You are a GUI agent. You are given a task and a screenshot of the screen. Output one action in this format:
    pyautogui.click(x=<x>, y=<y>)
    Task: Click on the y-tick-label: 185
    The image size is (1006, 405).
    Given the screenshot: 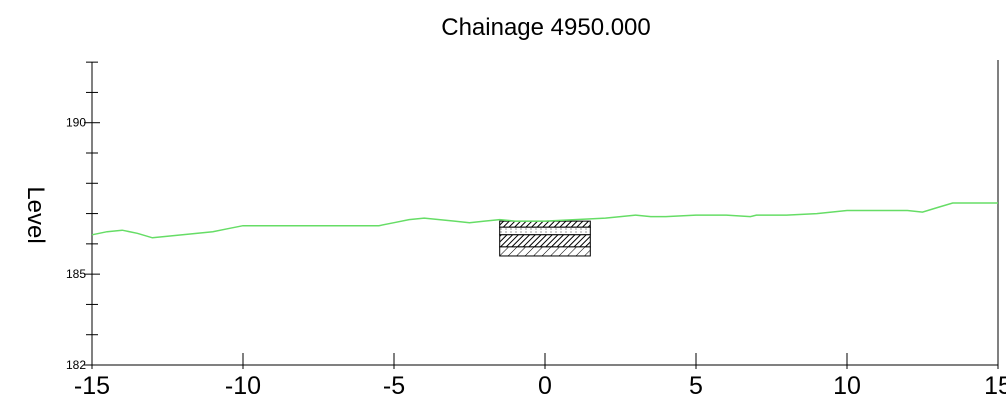 What is the action you would take?
    pyautogui.click(x=76, y=274)
    